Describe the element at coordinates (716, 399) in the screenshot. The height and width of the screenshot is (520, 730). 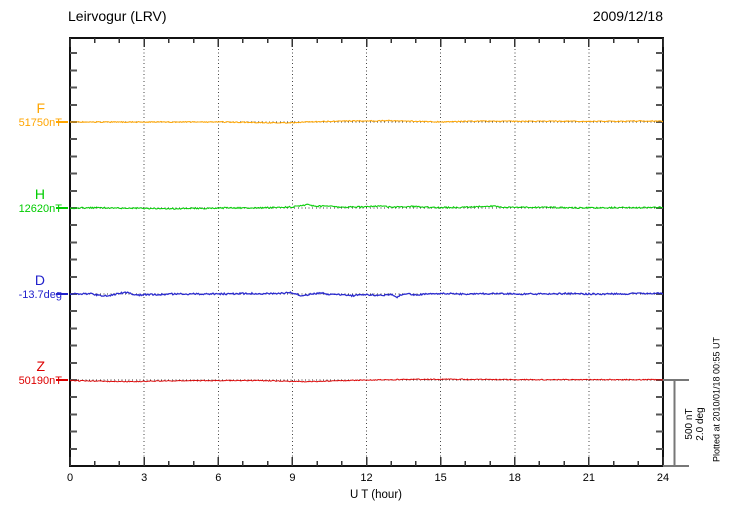
I see `plotted-at-label: Plotted at 2010/01/18 00:55 UT` at that location.